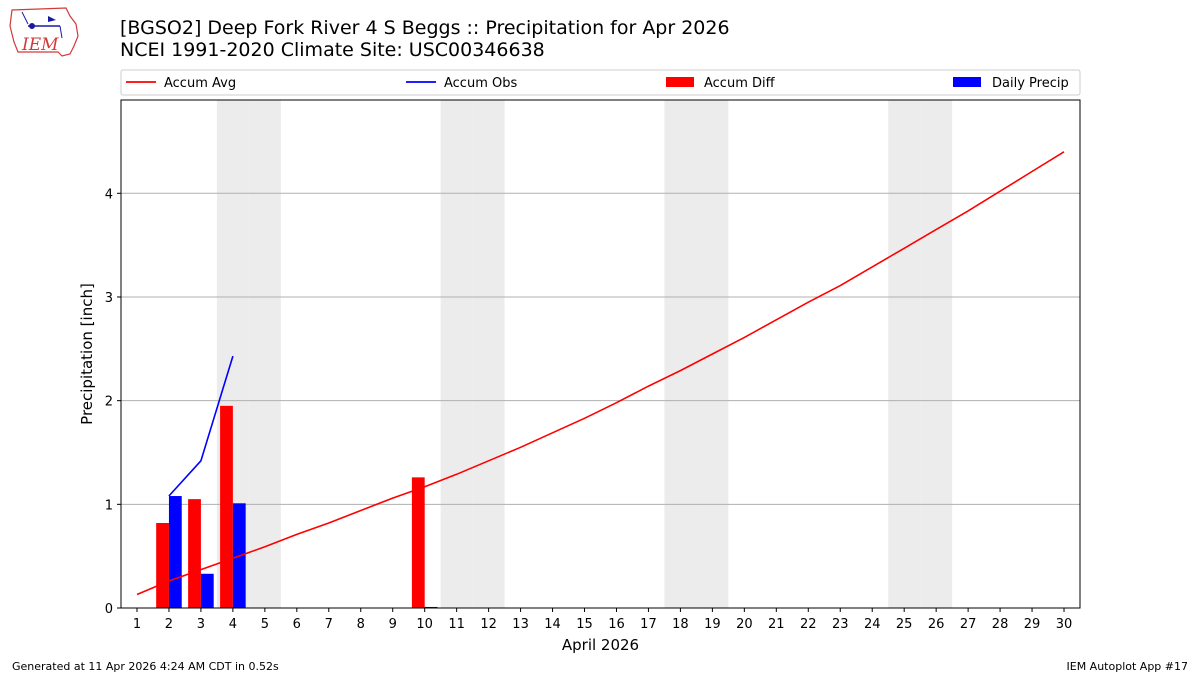  Describe the element at coordinates (776, 624) in the screenshot. I see `x-tick-label: 21` at that location.